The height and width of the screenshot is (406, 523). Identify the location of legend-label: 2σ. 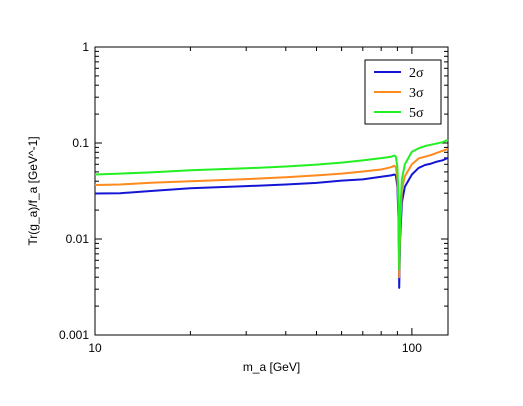
(416, 73).